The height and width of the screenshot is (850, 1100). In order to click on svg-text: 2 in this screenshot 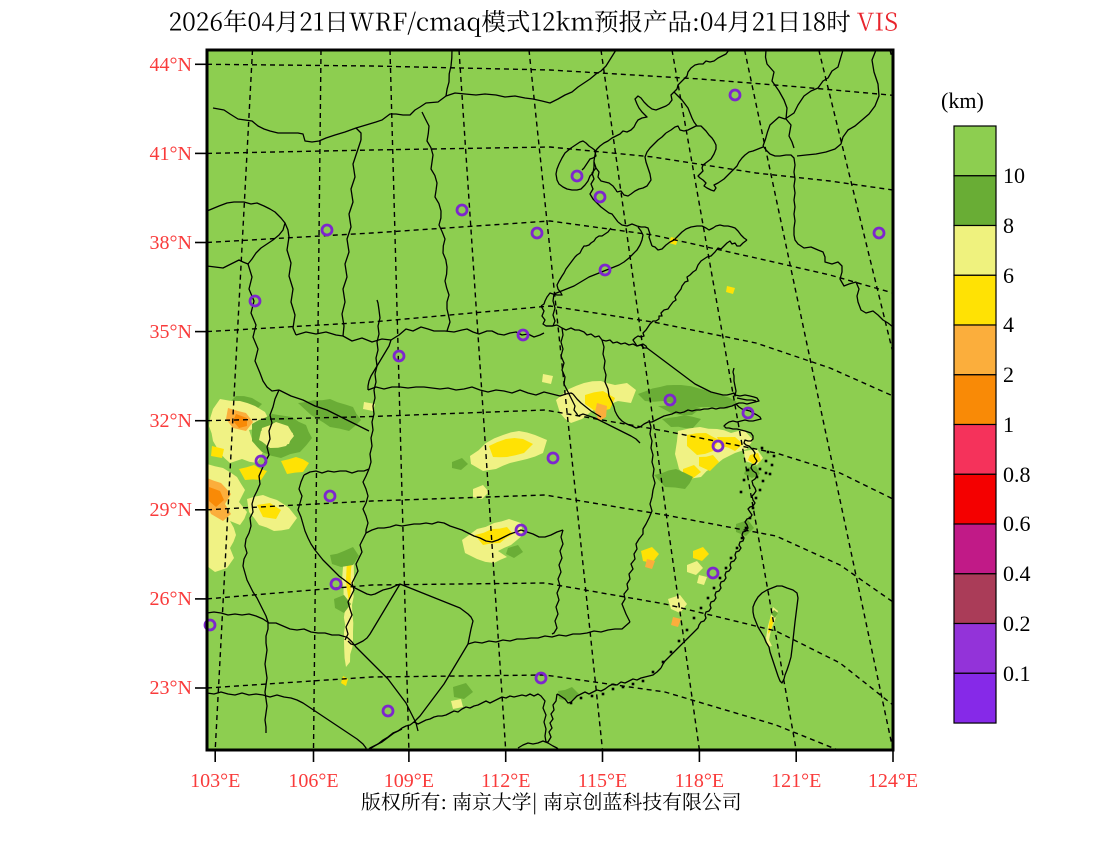, I will do `click(1008, 374)`.